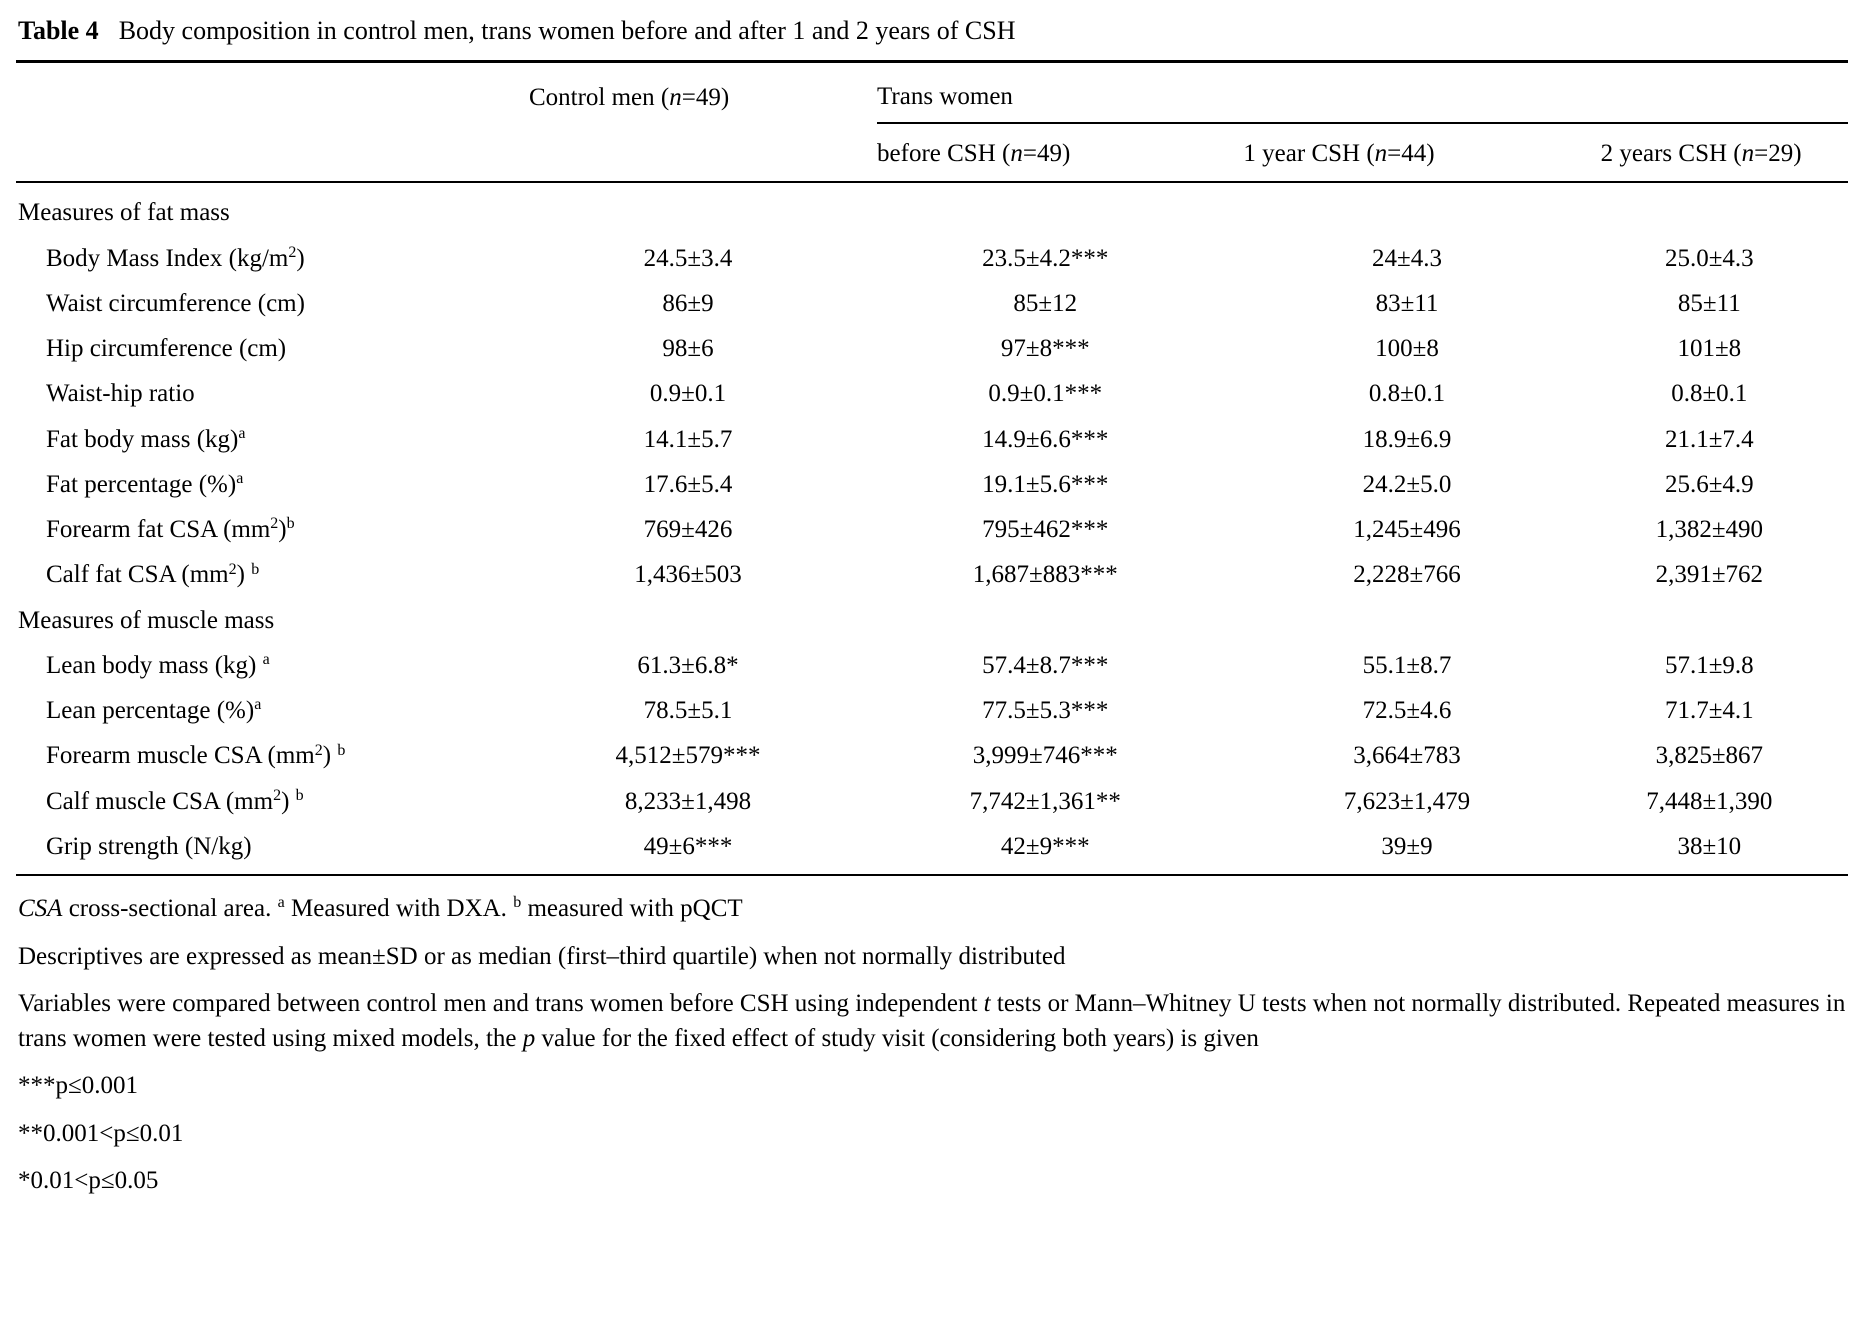  Describe the element at coordinates (175, 800) in the screenshot. I see `row-label: Calf muscle CSA (mm2) b` at that location.